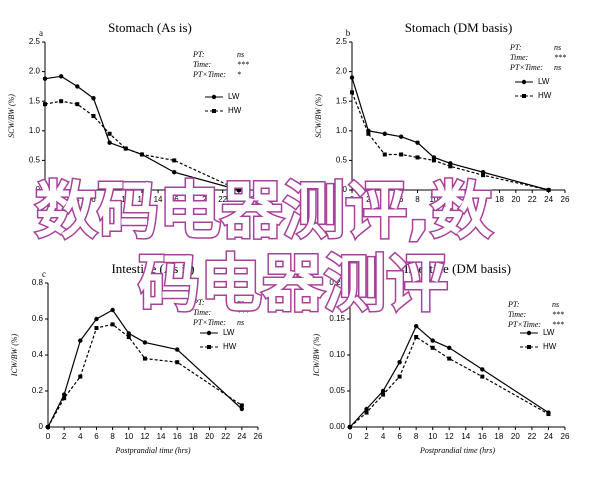 The width and height of the screenshot is (600, 483). What do you see at coordinates (350, 436) in the screenshot?
I see `x-tick-label: 0` at bounding box center [350, 436].